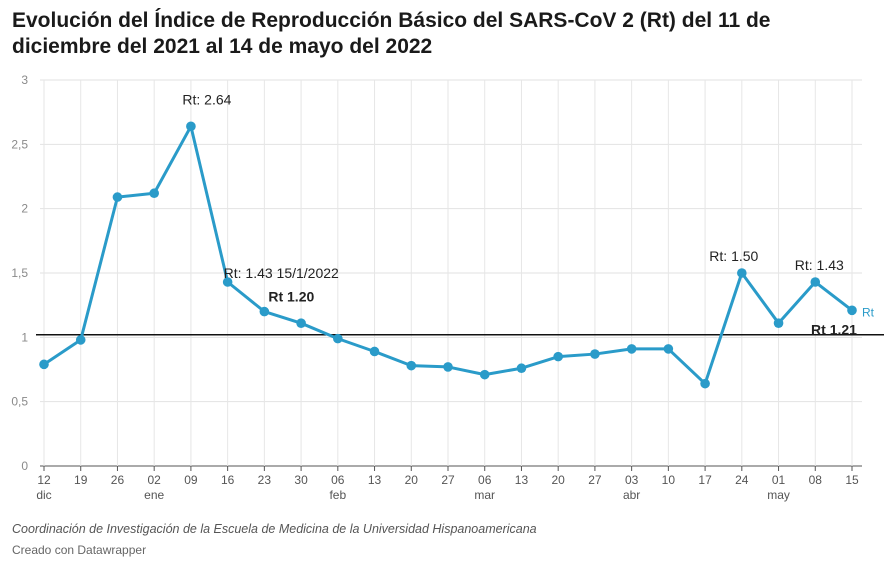  I want to click on x-tick-label: 09, so click(191, 480).